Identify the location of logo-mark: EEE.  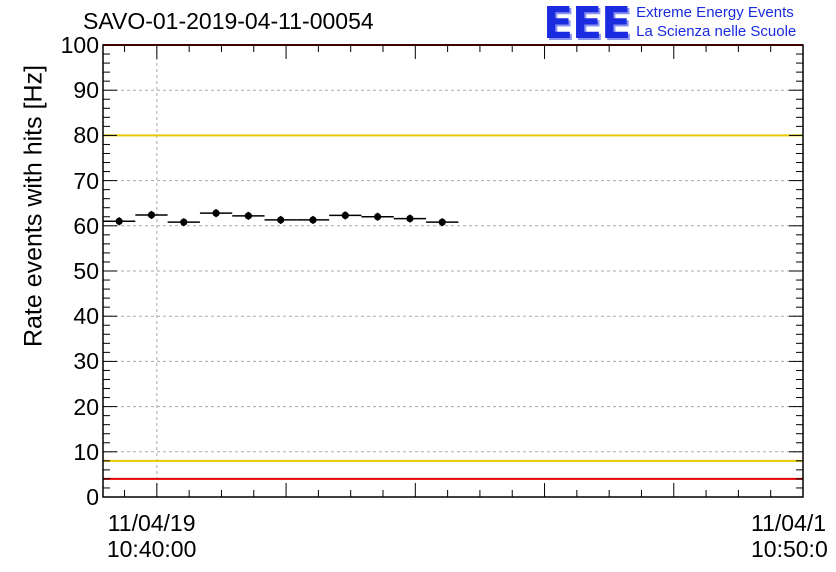
(587, 24).